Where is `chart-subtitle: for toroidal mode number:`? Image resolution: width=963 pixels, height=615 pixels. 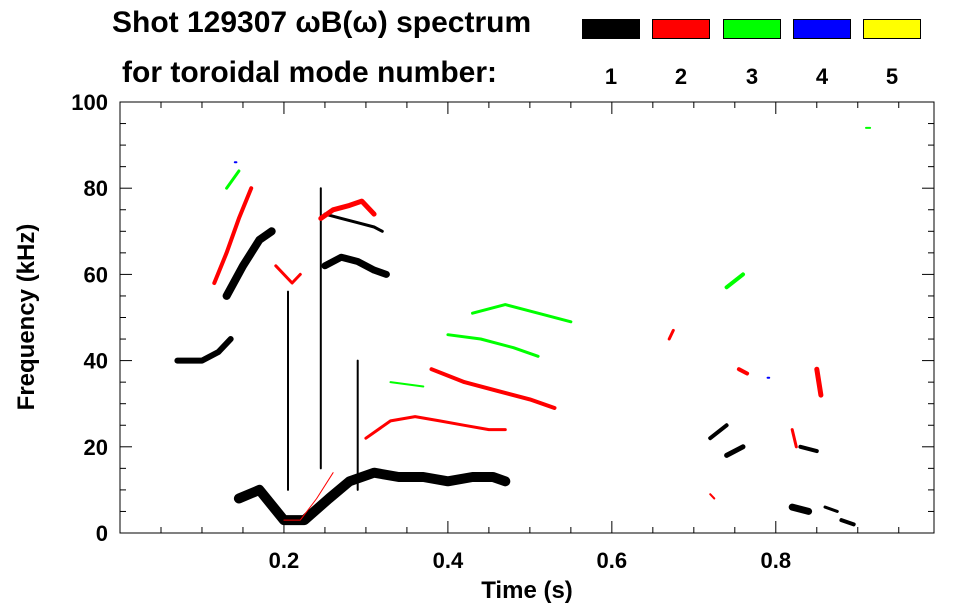 chart-subtitle: for toroidal mode number: is located at coordinates (309, 72).